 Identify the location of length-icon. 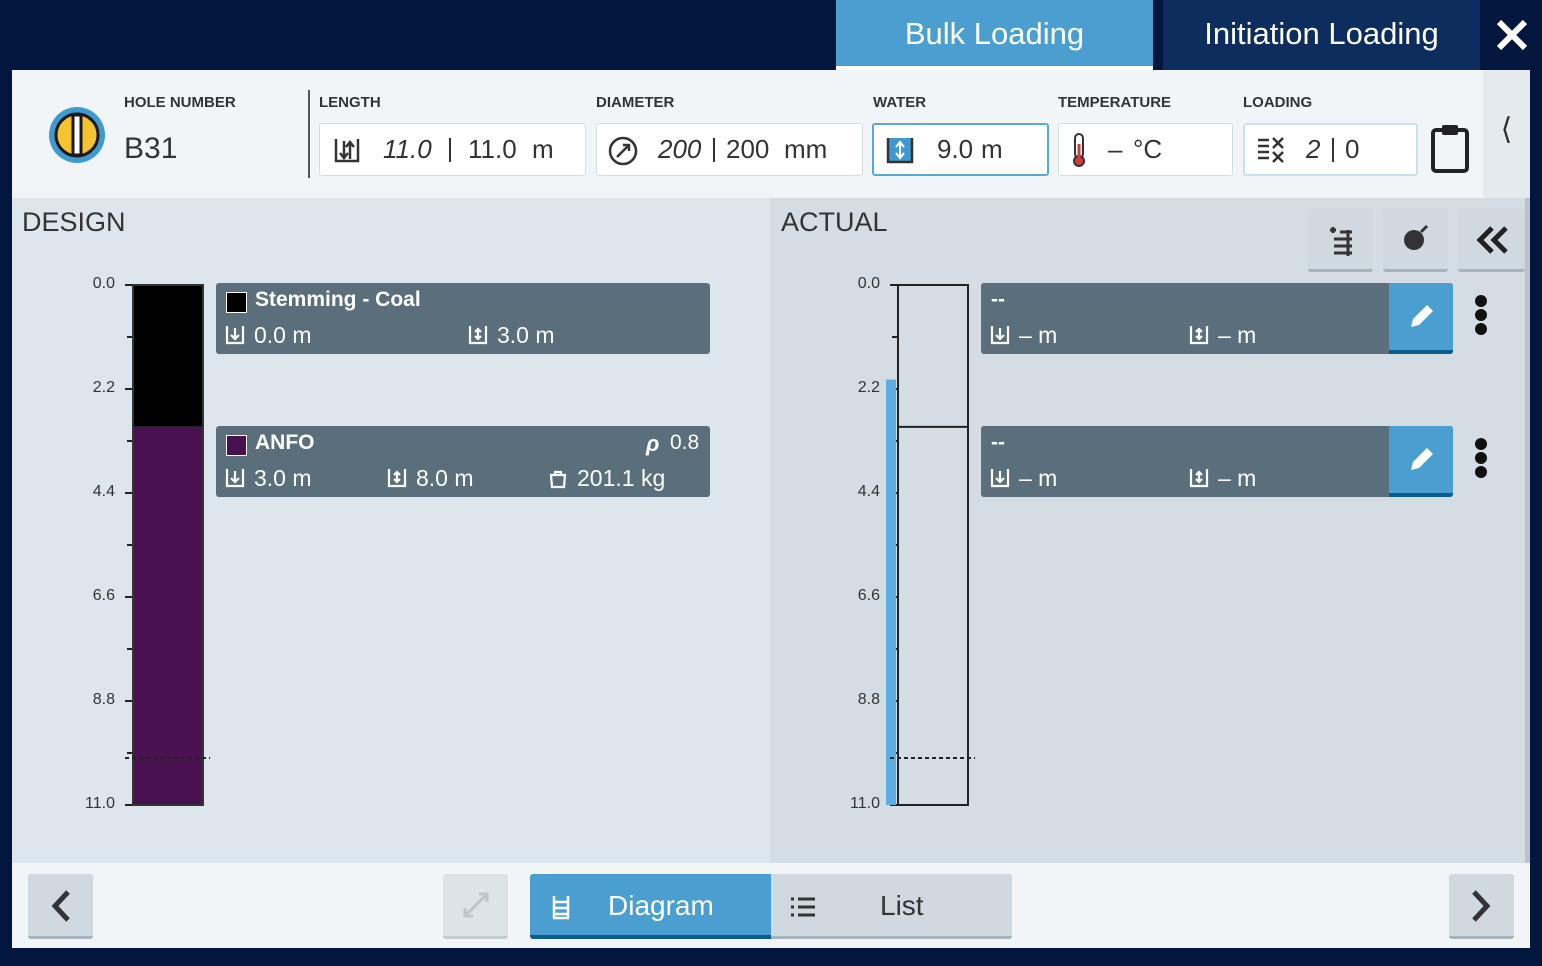
(347, 151).